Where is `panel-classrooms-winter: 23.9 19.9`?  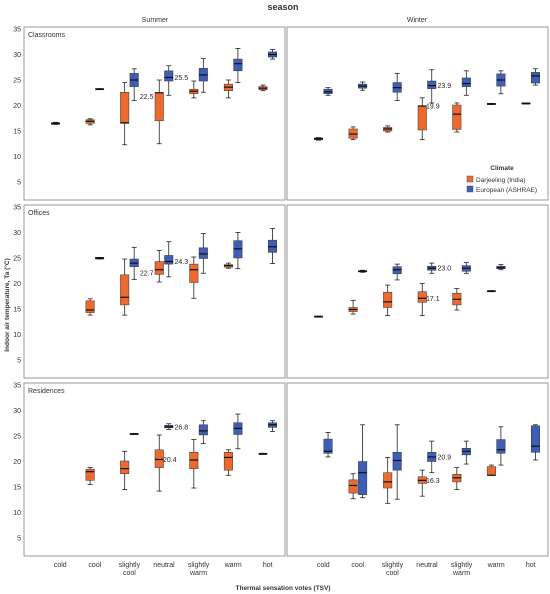 panel-classrooms-winter: 23.9 19.9 is located at coordinates (417, 113).